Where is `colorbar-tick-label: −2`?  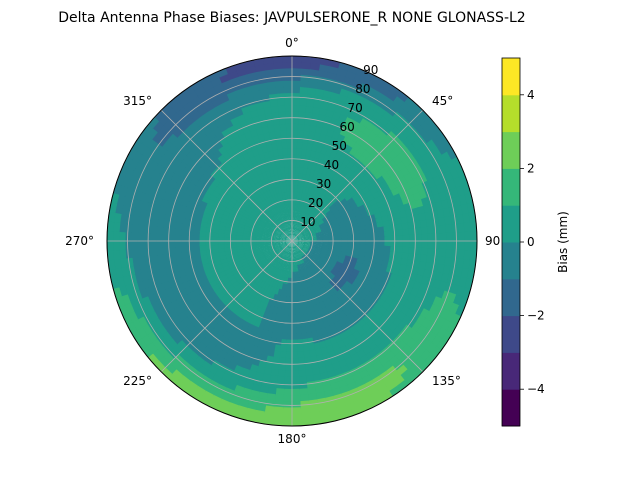 colorbar-tick-label: −2 is located at coordinates (536, 316).